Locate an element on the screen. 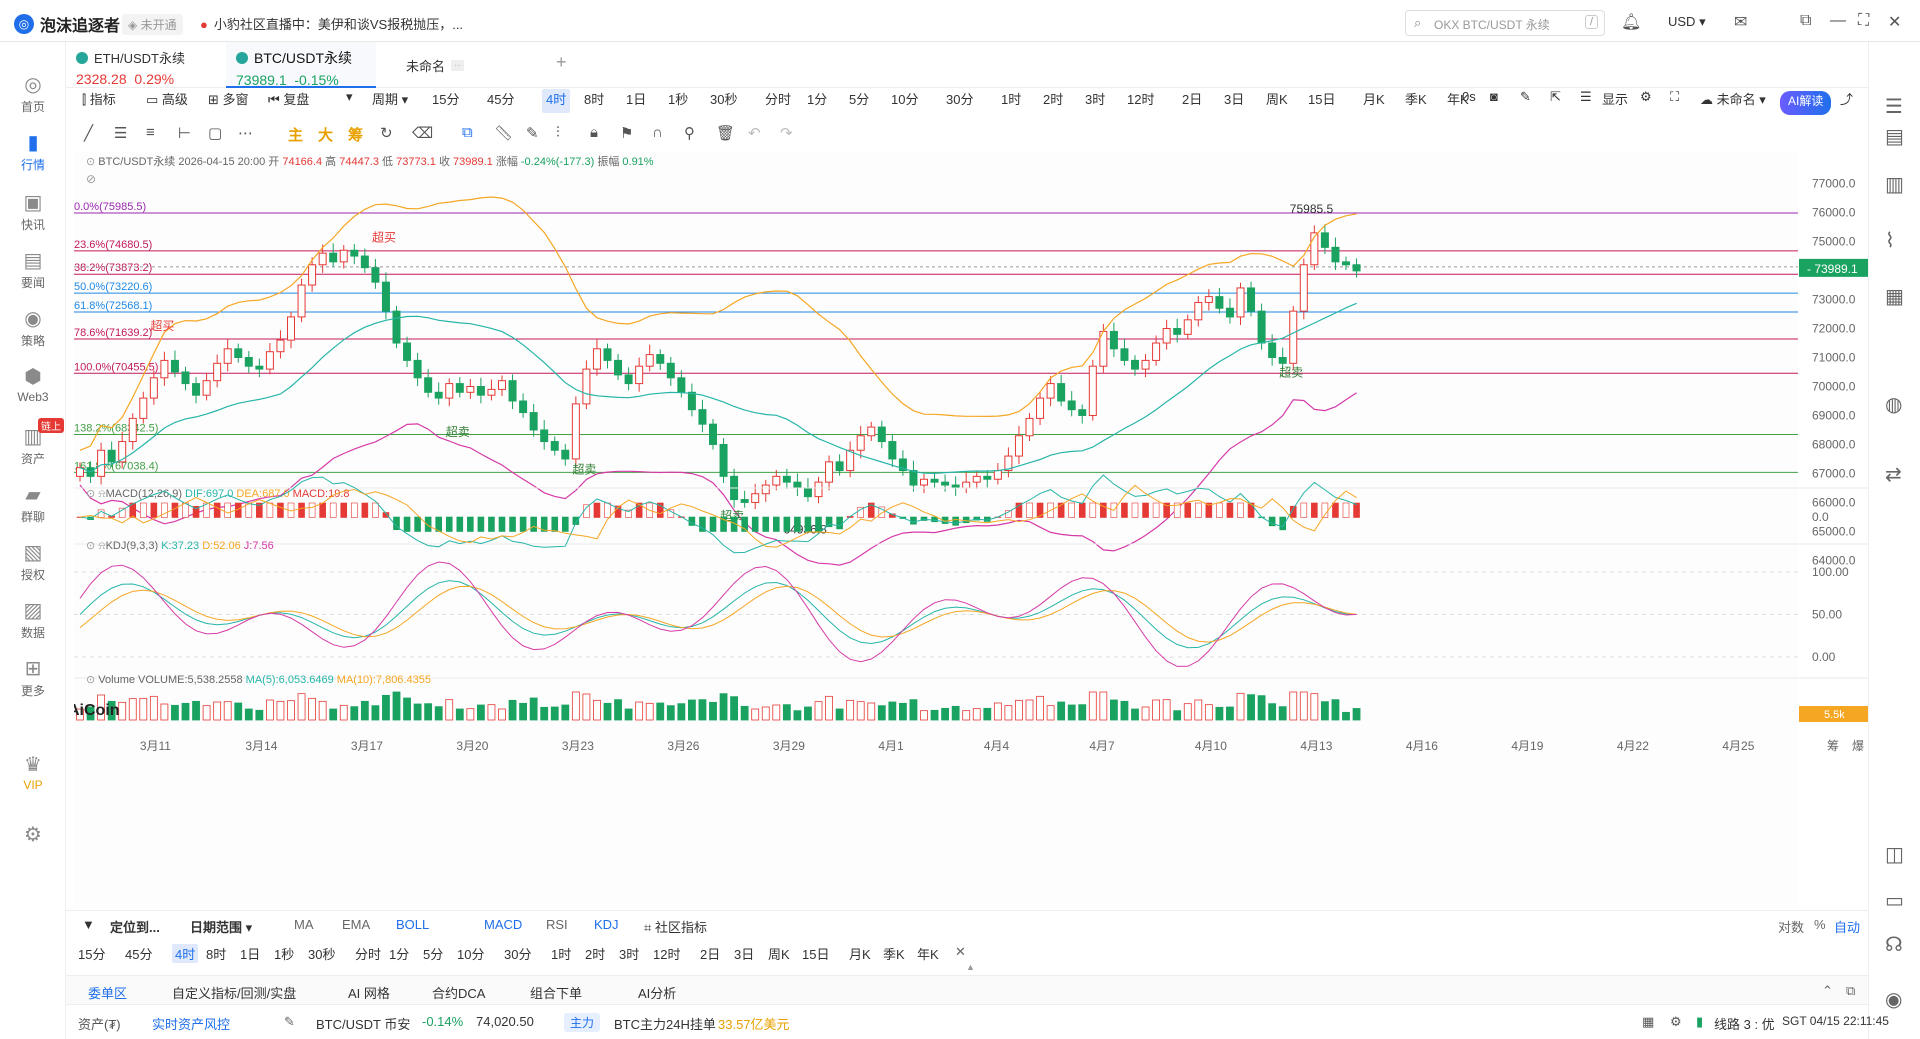 Image resolution: width=1920 pixels, height=1039 pixels. layout-select: ☁ 未命名 ▾ is located at coordinates (1733, 99).